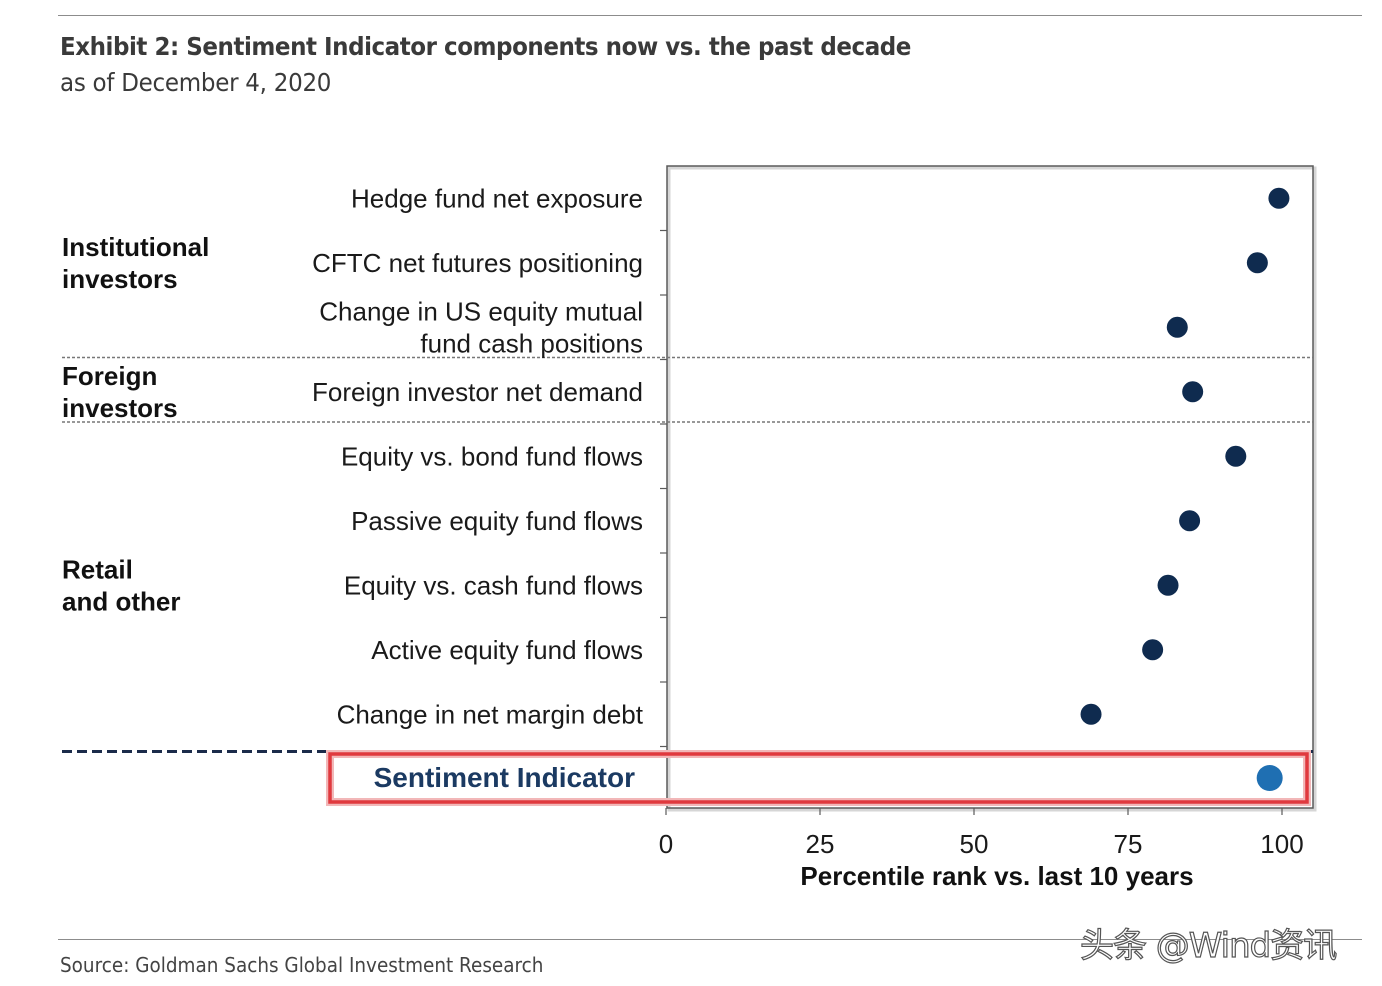 This screenshot has width=1382, height=986. I want to click on category-label: CFTC net futures positioning, so click(477, 263).